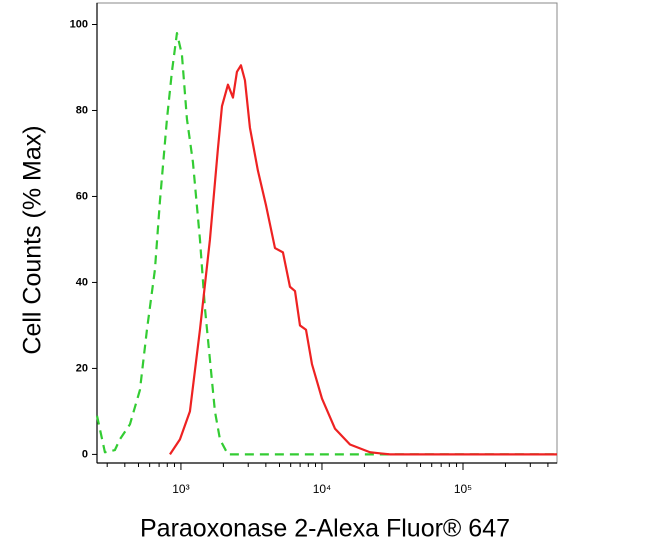 The height and width of the screenshot is (559, 650). Describe the element at coordinates (322, 489) in the screenshot. I see `x-tick-label: 10⁴` at that location.